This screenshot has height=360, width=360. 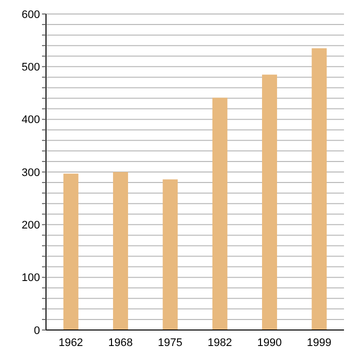 I want to click on y-tick-label: 400, so click(x=31, y=120).